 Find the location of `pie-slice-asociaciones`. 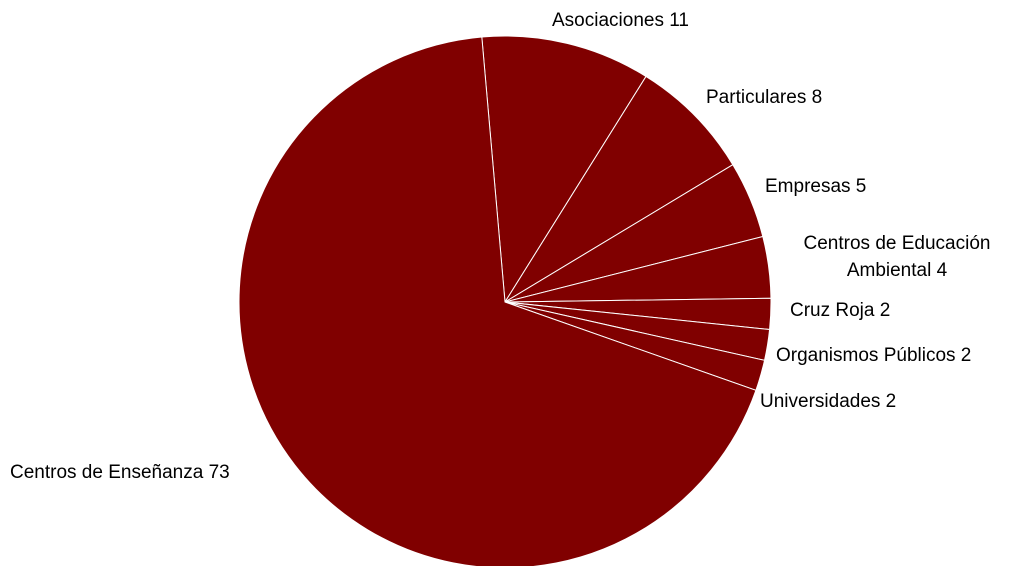

pie-slice-asociaciones is located at coordinates (564, 169).